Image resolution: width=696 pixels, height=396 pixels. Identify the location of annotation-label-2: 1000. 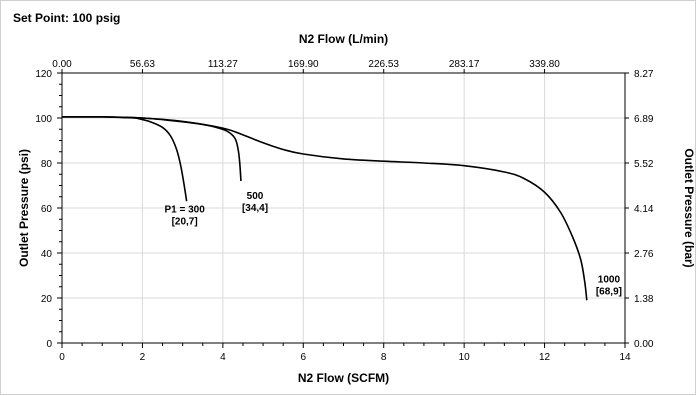
(609, 279).